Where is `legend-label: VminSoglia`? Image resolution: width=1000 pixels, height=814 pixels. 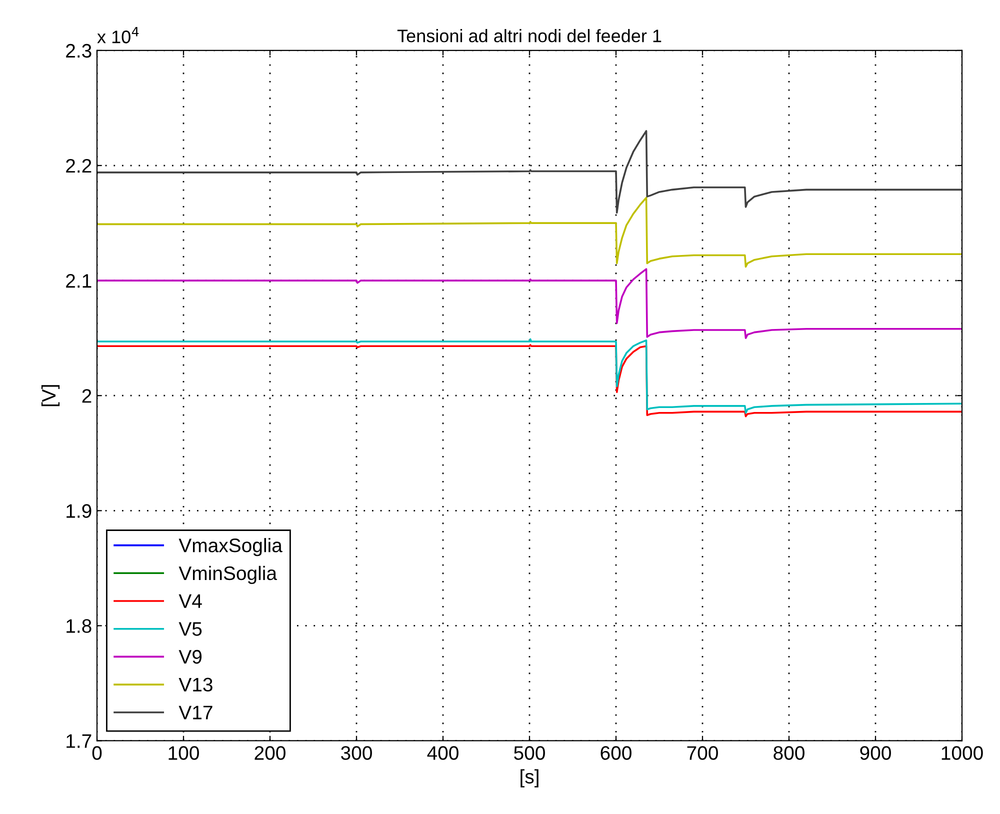
legend-label: VminSoglia is located at coordinates (228, 575).